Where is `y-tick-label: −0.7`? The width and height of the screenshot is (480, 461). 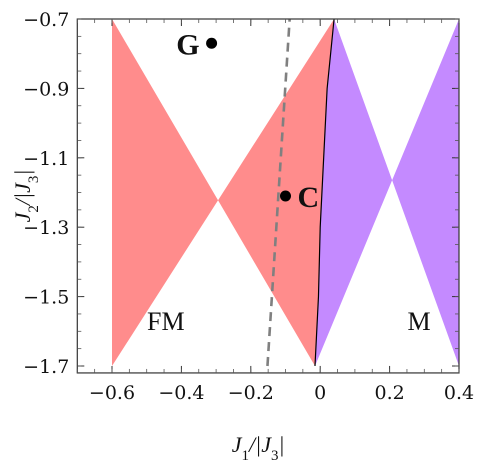 y-tick-label: −0.7 is located at coordinates (46, 20).